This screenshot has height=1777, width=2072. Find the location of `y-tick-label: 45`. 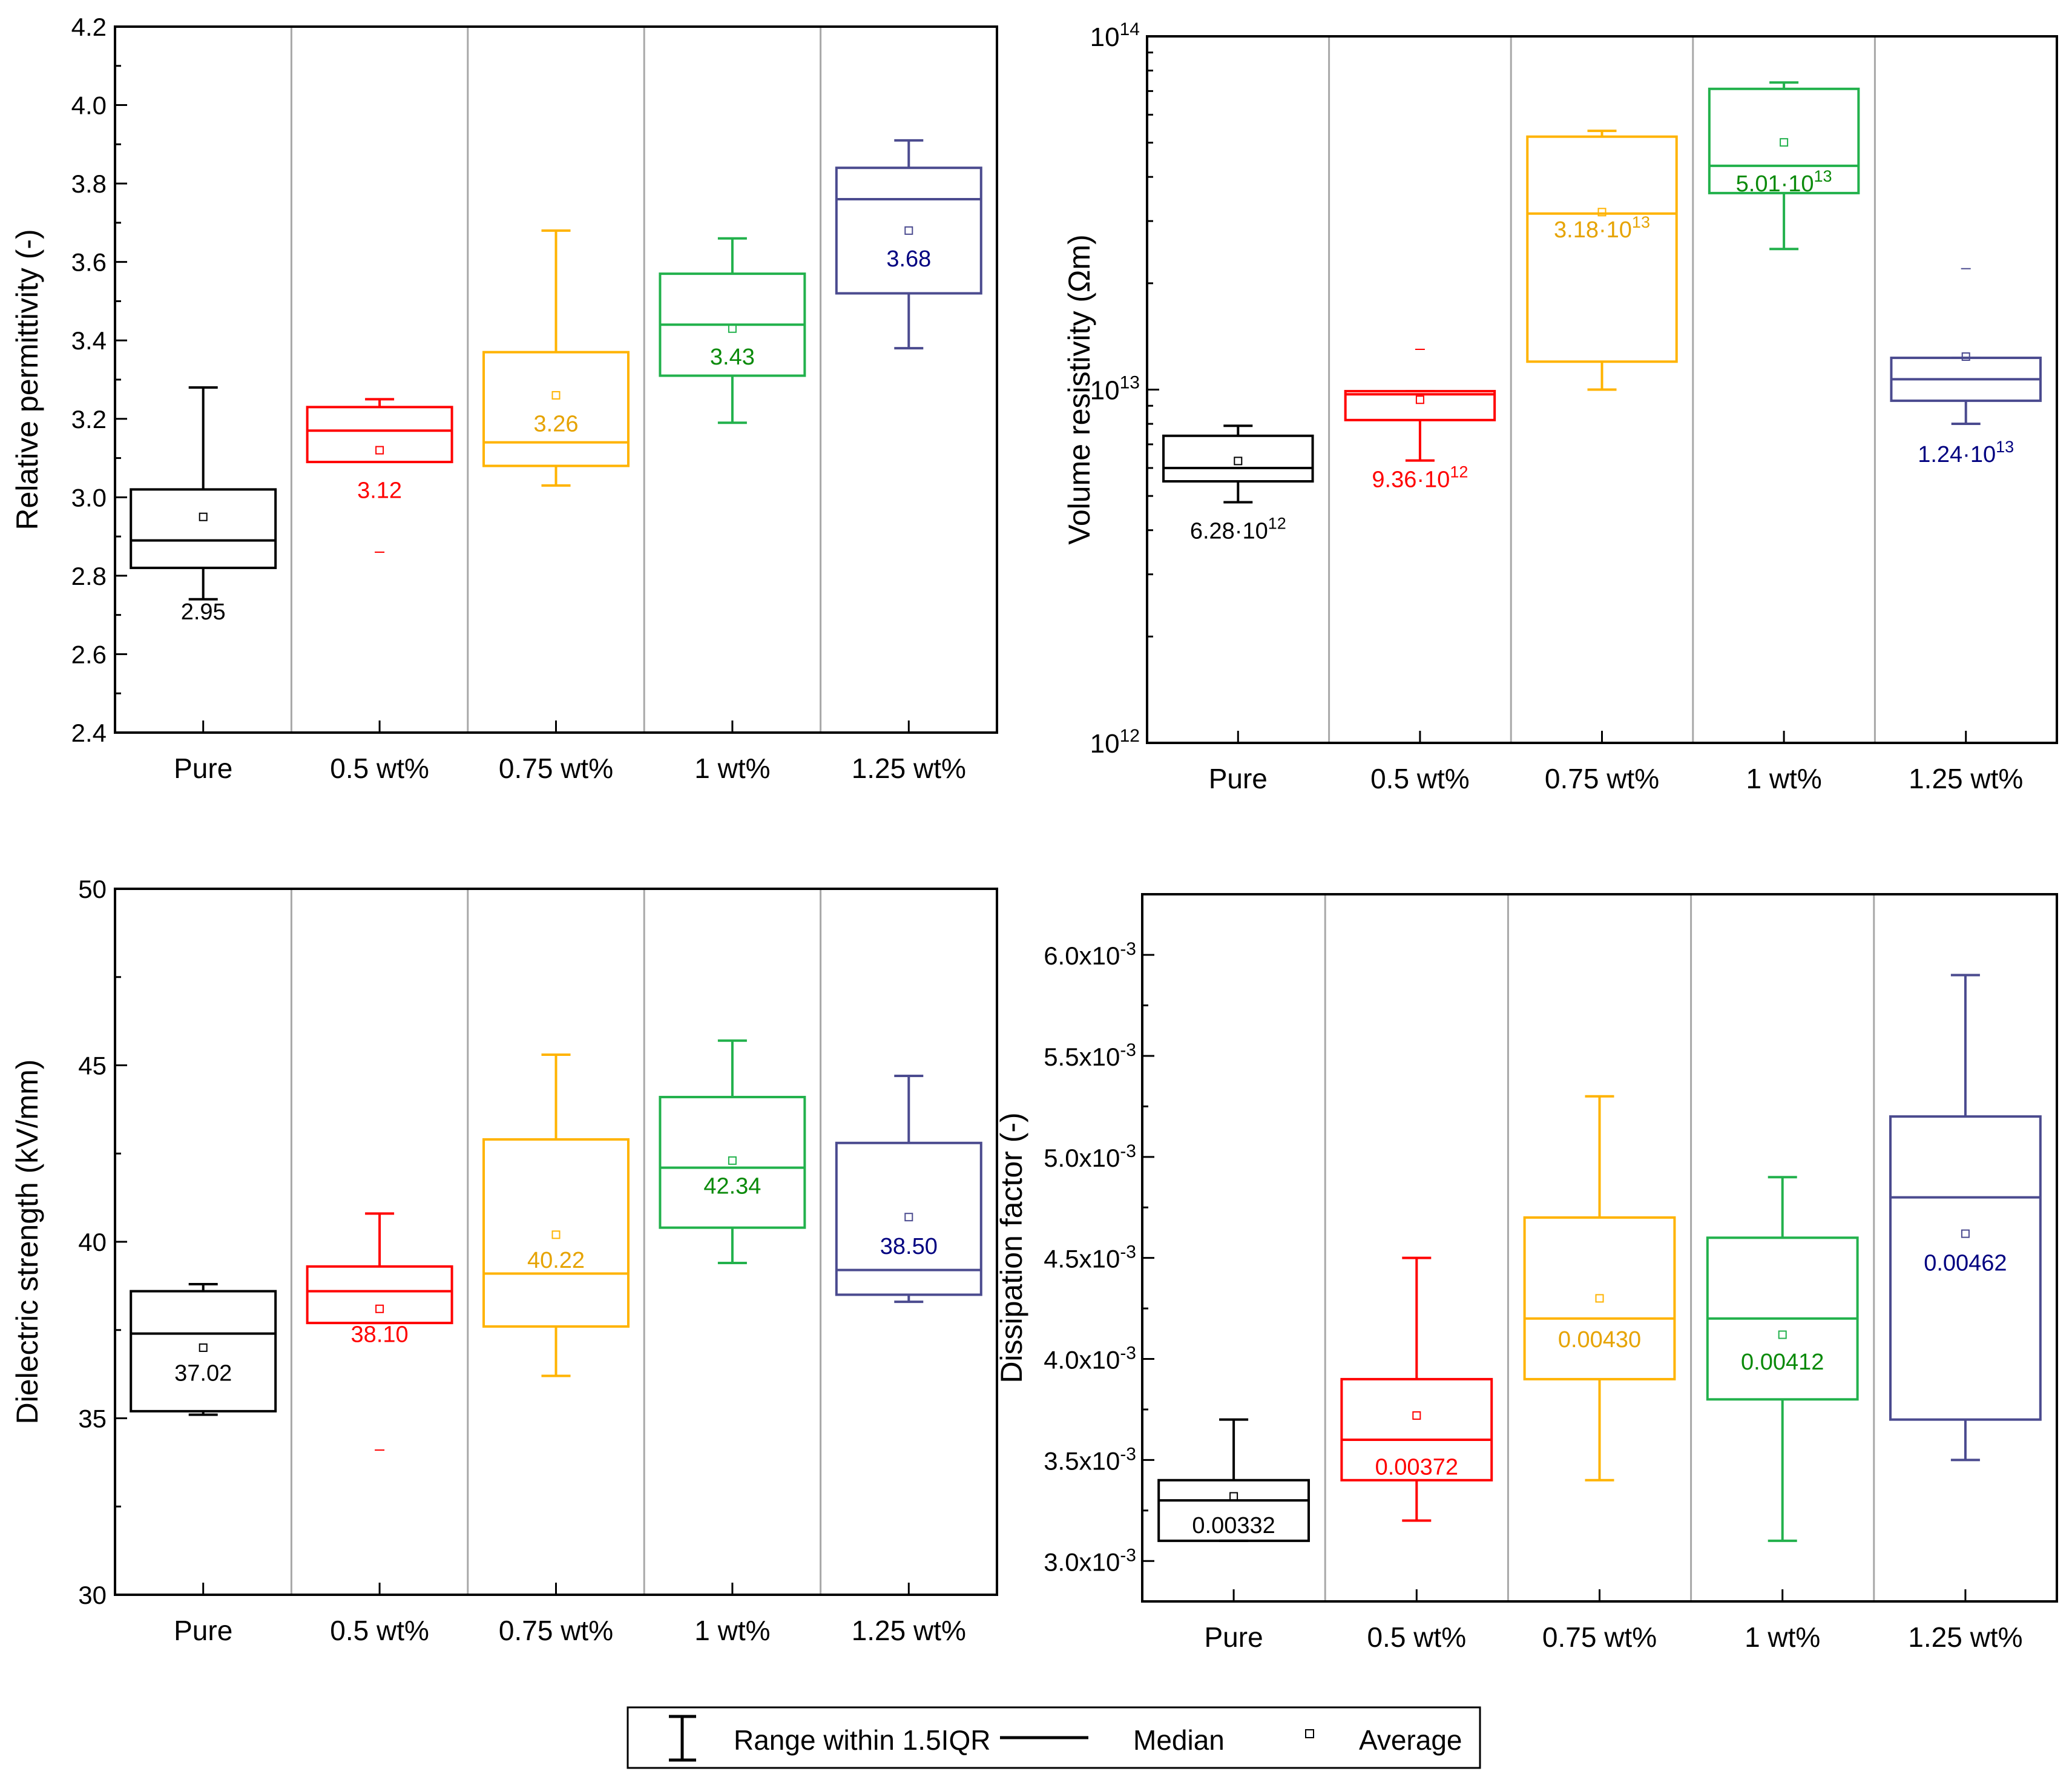

y-tick-label: 45 is located at coordinates (92, 1066).